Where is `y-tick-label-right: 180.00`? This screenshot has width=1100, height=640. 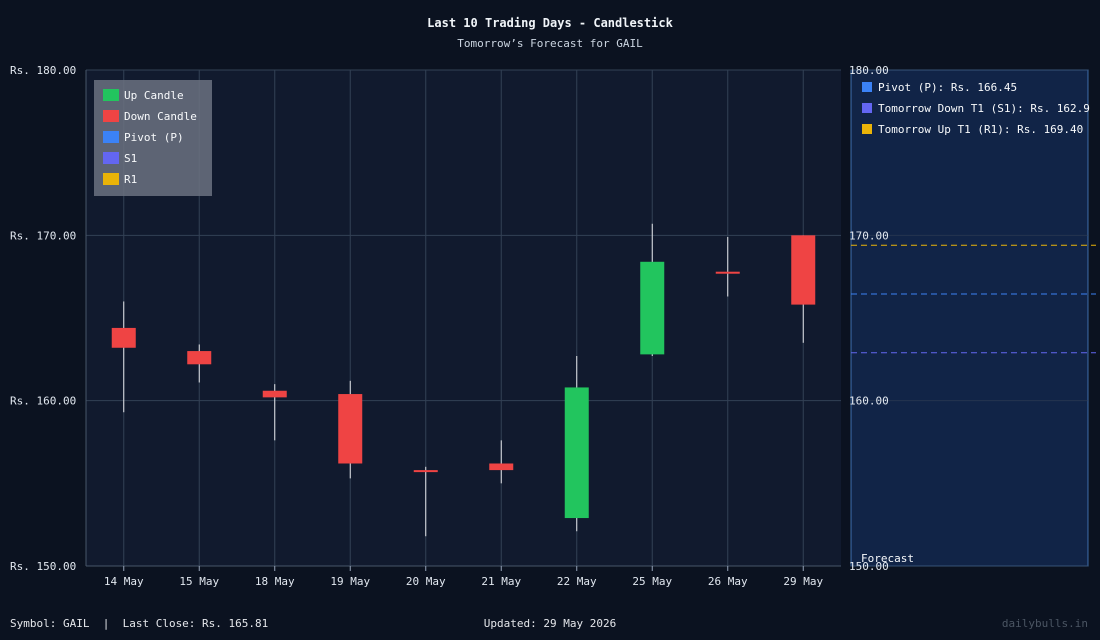
y-tick-label-right: 180.00 is located at coordinates (869, 70).